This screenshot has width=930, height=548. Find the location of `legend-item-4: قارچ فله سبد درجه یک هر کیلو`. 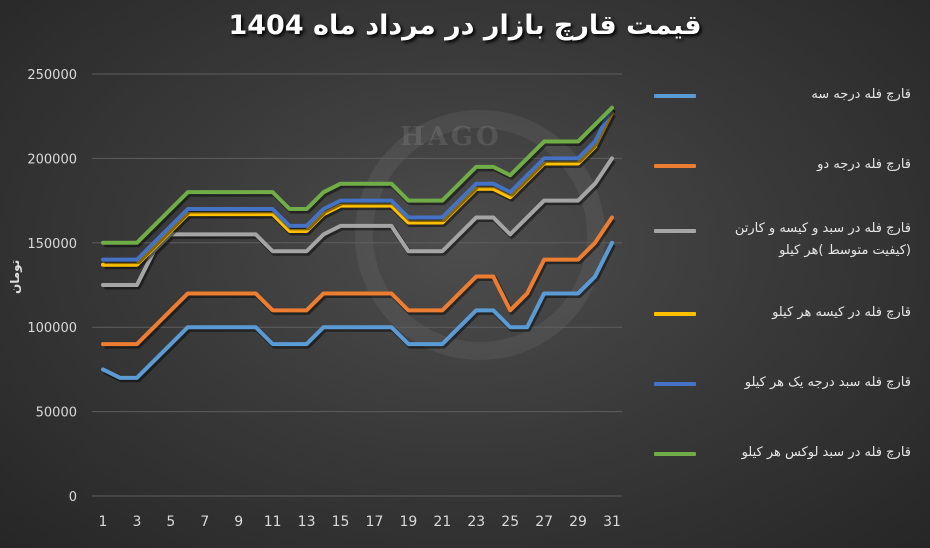

legend-item-4: قارچ فله سبد درجه یک هر کیلو is located at coordinates (785, 396).